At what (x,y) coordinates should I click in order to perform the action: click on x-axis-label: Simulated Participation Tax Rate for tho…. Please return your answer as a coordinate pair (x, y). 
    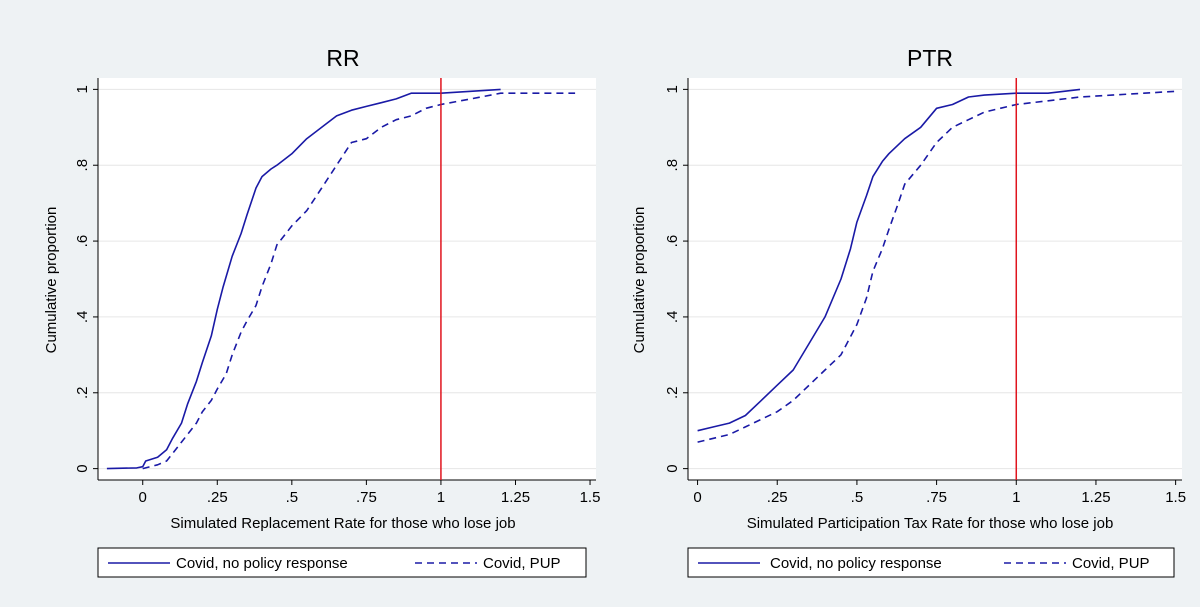
    Looking at the image, I should click on (930, 523).